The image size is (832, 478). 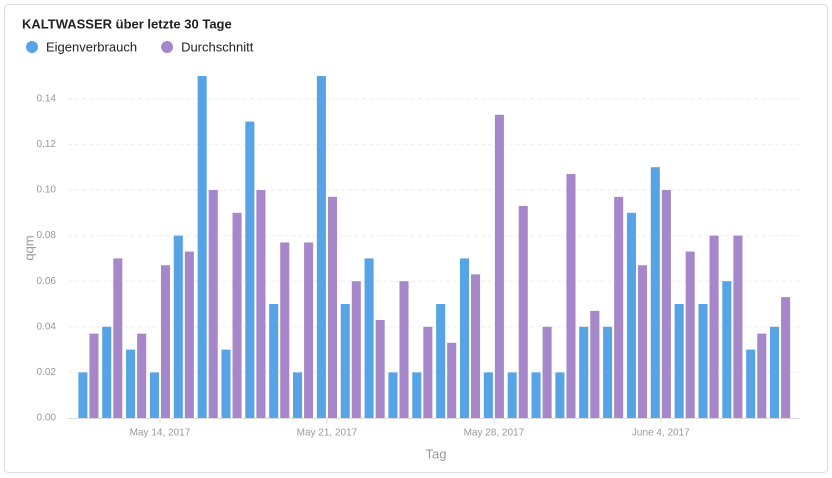 I want to click on legend-label: Eigenverbrauch, so click(x=91, y=46).